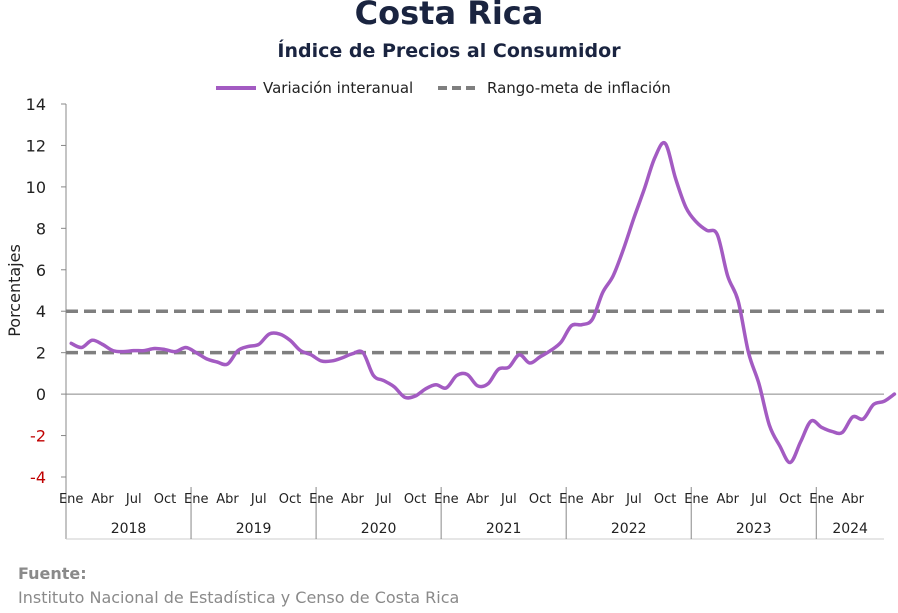  What do you see at coordinates (14, 290) in the screenshot?
I see `y-axis-title: Porcentajes` at bounding box center [14, 290].